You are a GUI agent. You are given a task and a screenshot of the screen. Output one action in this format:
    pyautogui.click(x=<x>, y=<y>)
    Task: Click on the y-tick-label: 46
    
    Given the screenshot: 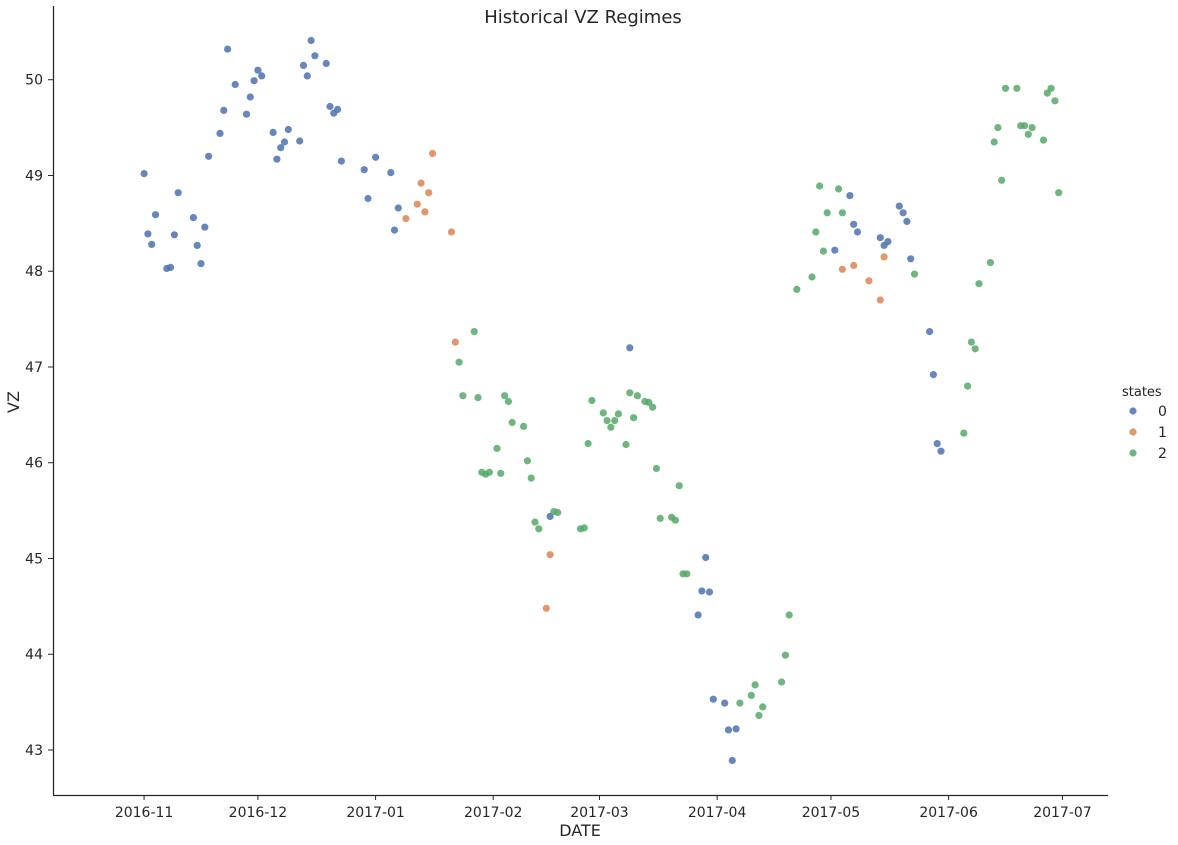 What is the action you would take?
    pyautogui.click(x=34, y=464)
    